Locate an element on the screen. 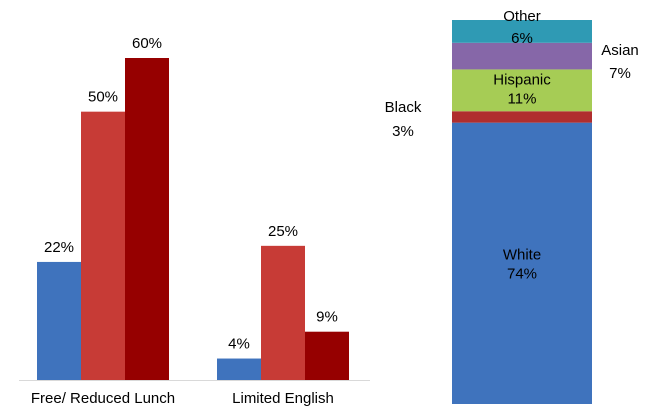  data-label-1-1: 25% is located at coordinates (283, 231).